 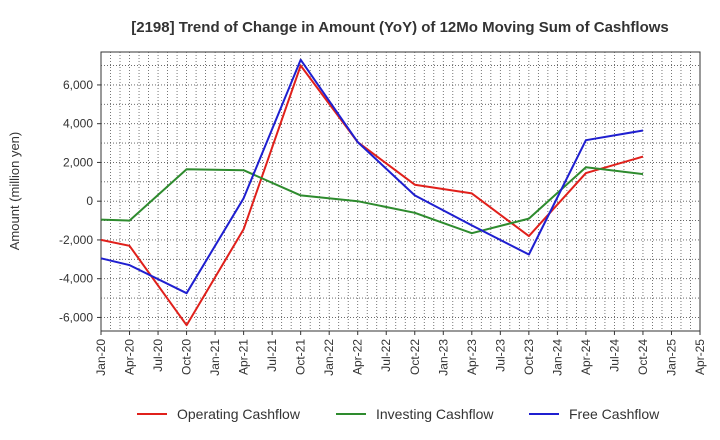 What do you see at coordinates (435, 414) in the screenshot?
I see `legend-label-investing-cashflow: Investing Cashflow` at bounding box center [435, 414].